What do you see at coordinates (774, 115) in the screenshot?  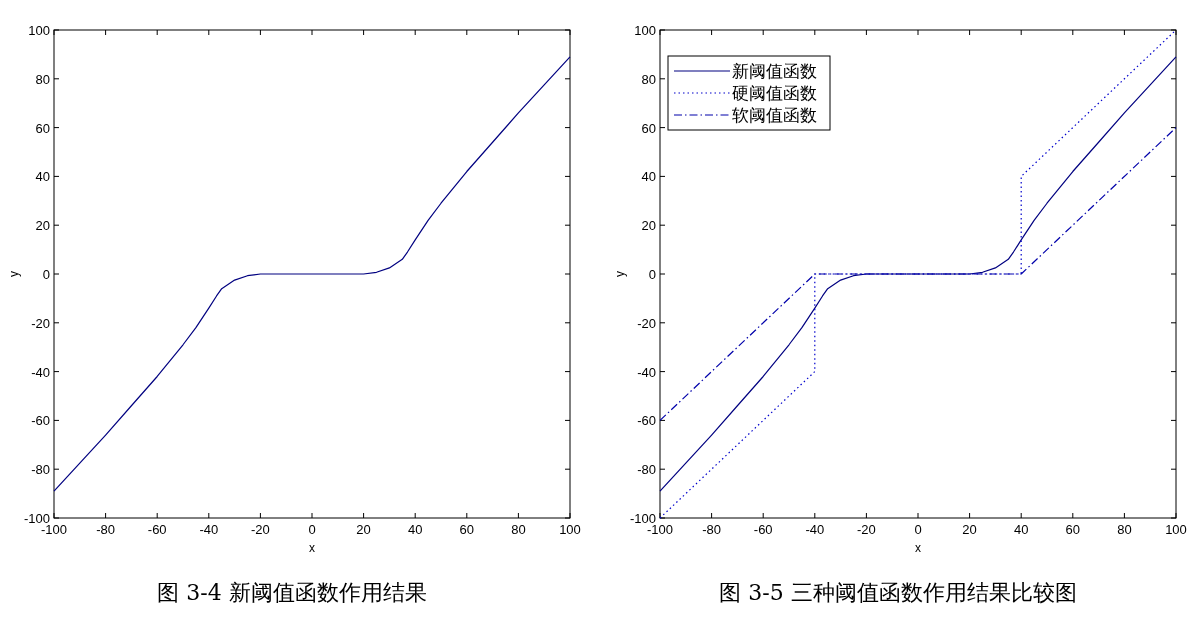 I see `legend-label: 软阈值函数` at bounding box center [774, 115].